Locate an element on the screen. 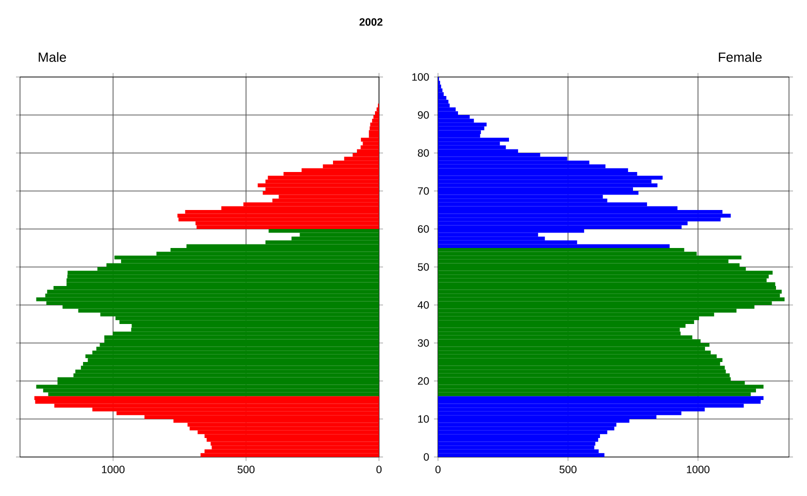 The image size is (807, 496). y-tick-label: 80 is located at coordinates (423, 153).